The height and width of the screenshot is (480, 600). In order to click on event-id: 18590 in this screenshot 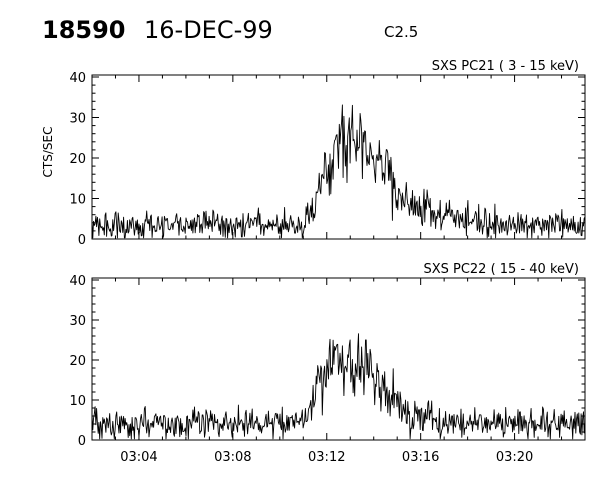, I will do `click(84, 30)`.